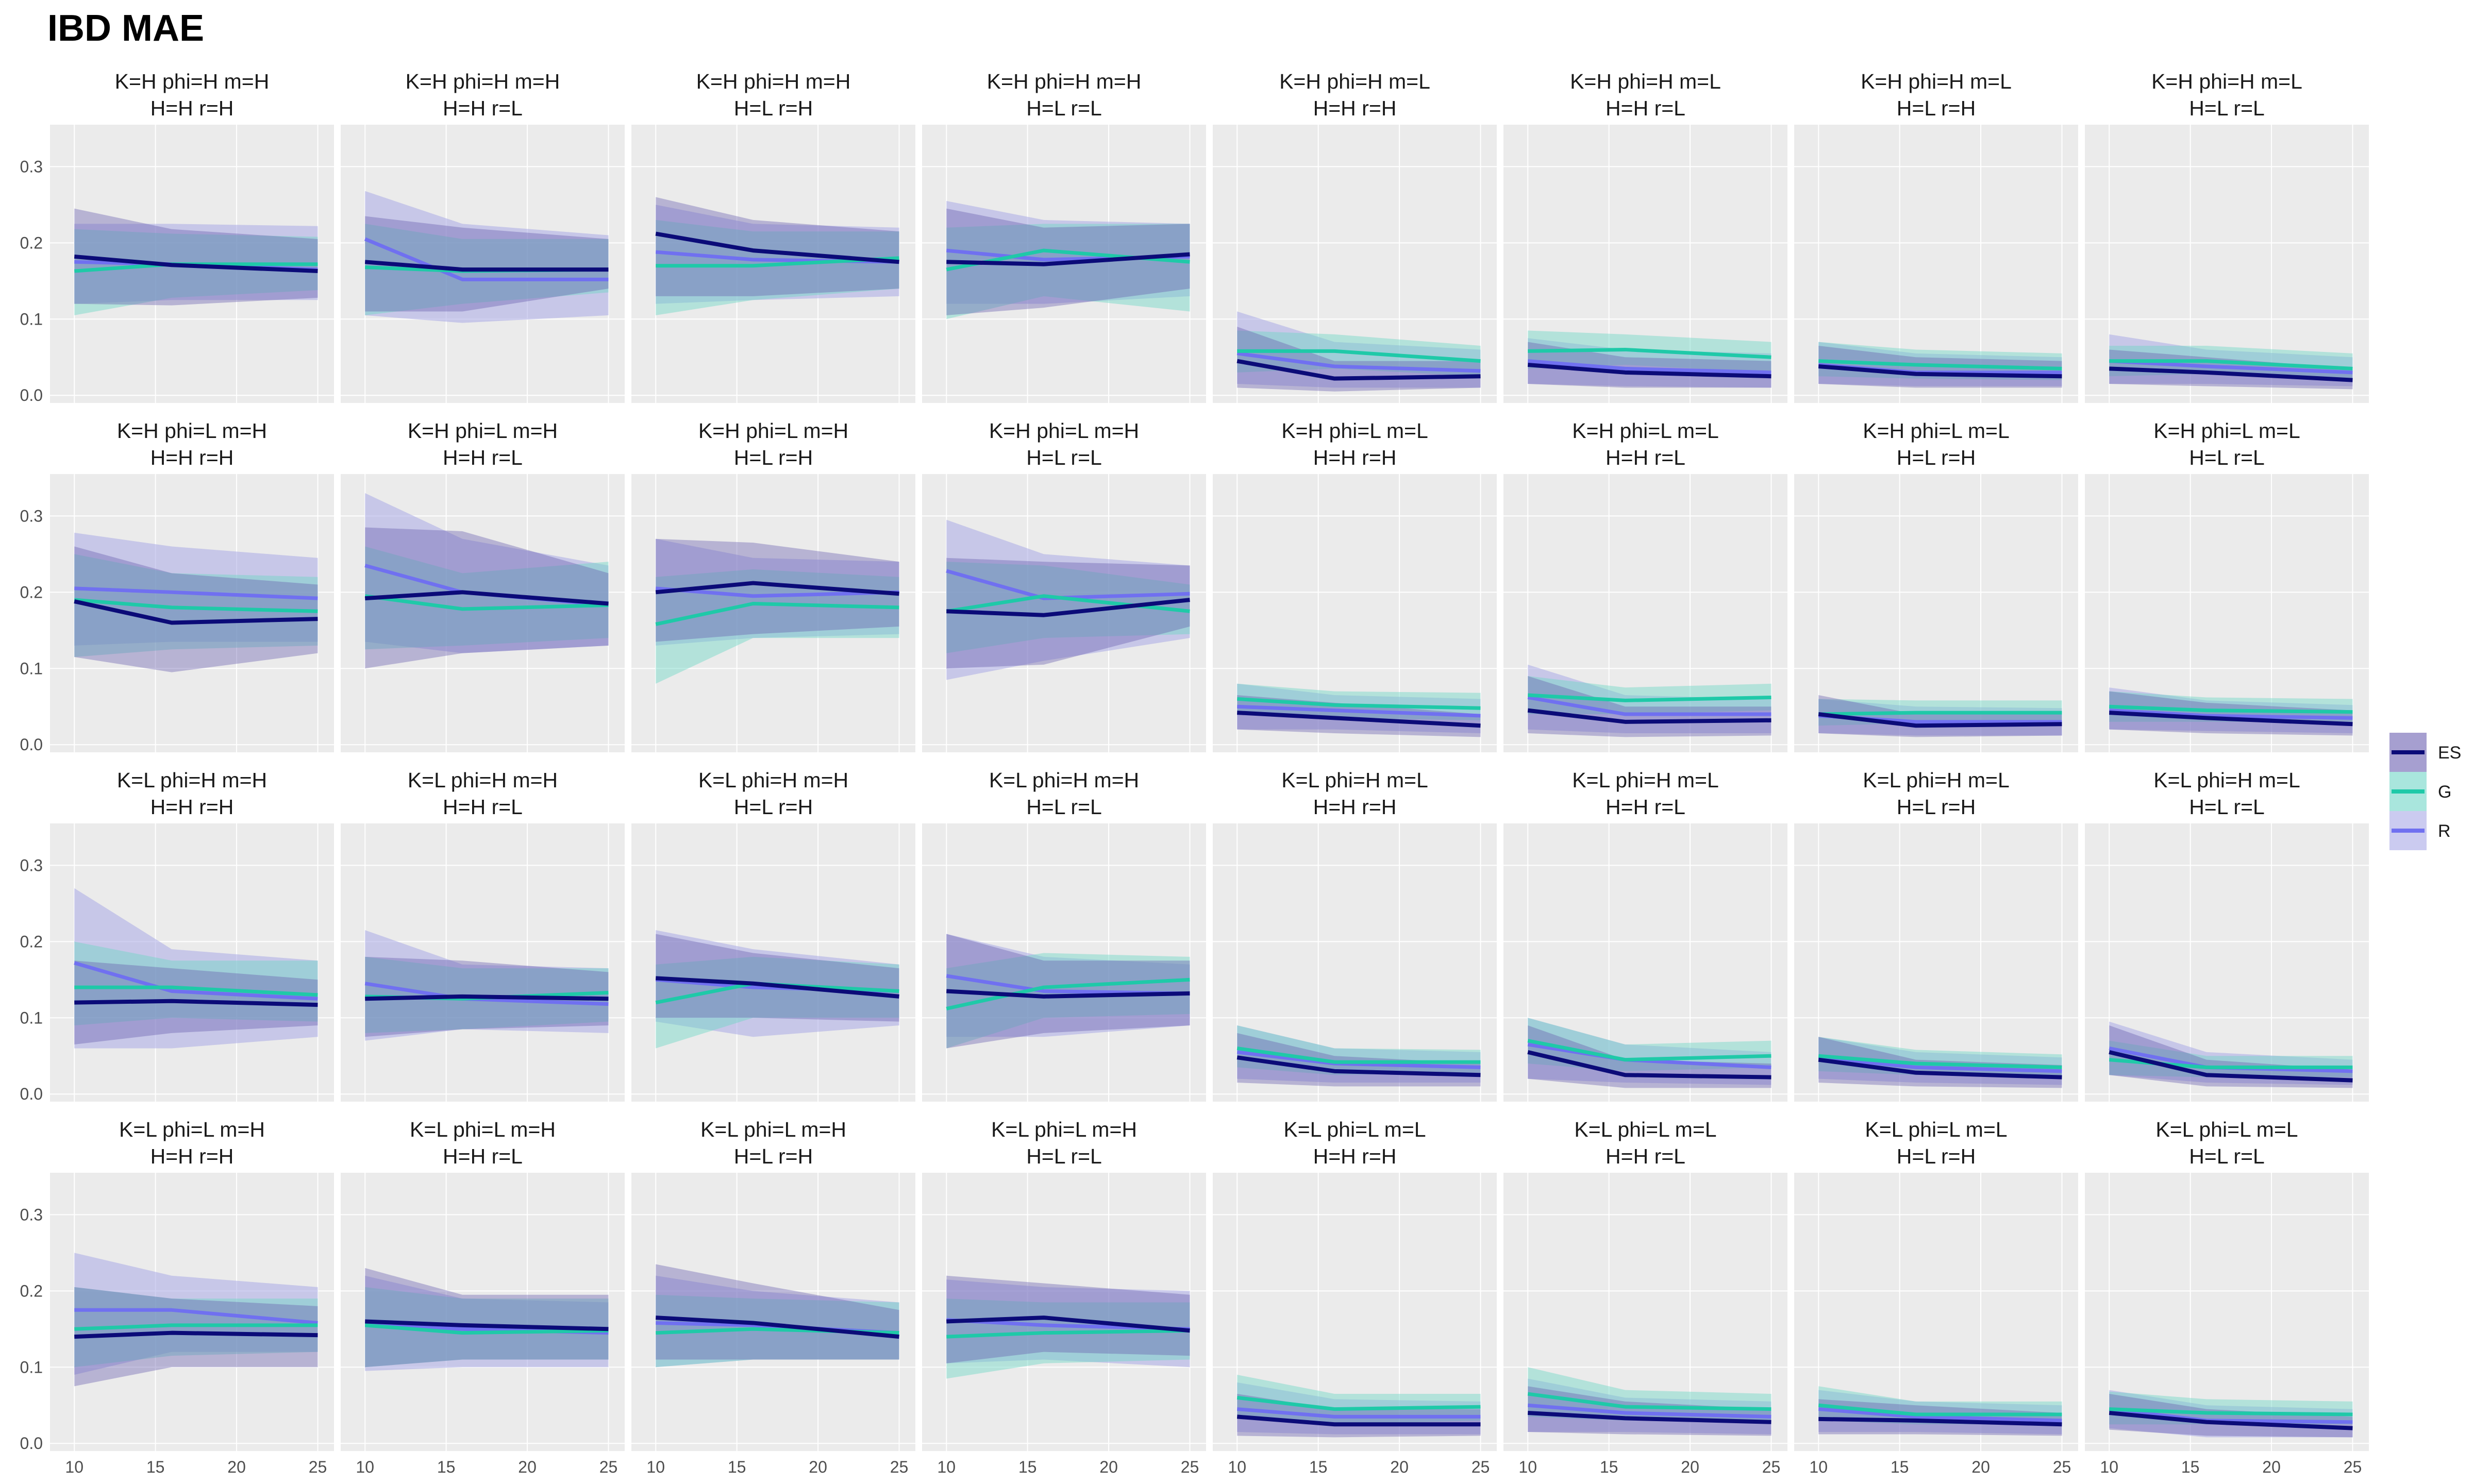 This screenshot has width=2474, height=1484. I want to click on facet-panel: K=L phi=L m=H H=L r=H, so click(773, 1284).